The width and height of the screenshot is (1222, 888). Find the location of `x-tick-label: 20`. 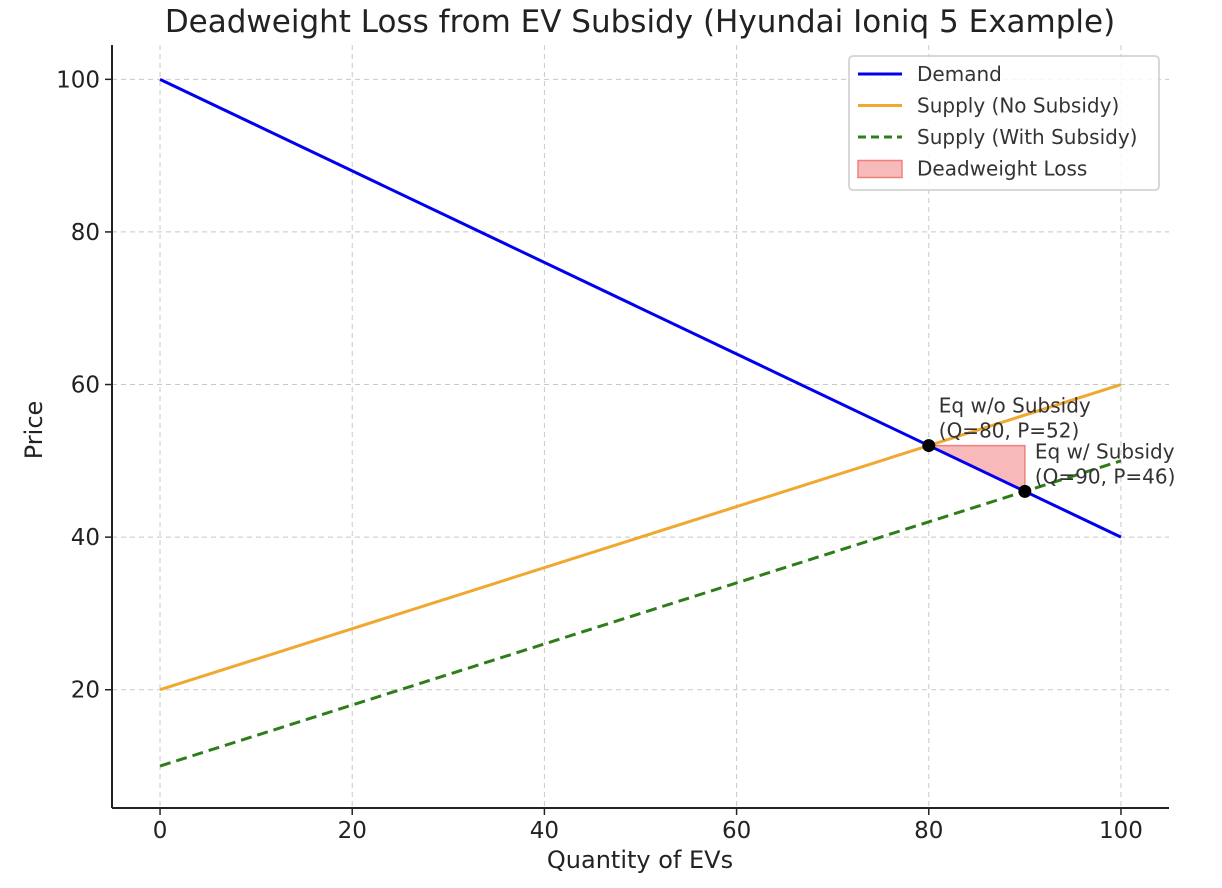

x-tick-label: 20 is located at coordinates (352, 831).